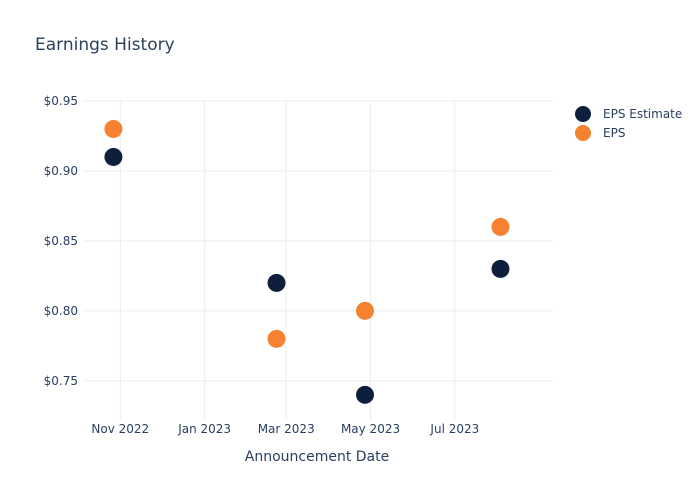  What do you see at coordinates (120, 429) in the screenshot?
I see `x-tick-label: Nov 2022` at bounding box center [120, 429].